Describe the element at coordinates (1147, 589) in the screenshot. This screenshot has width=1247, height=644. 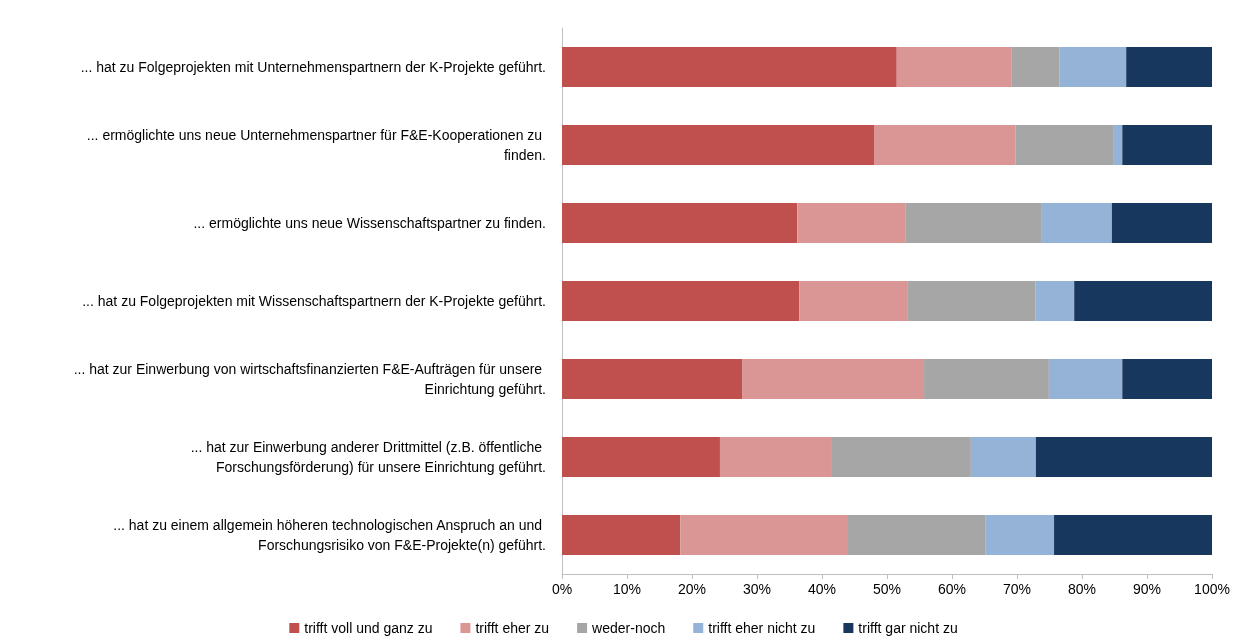
I see `x-tick-label: 90%` at that location.